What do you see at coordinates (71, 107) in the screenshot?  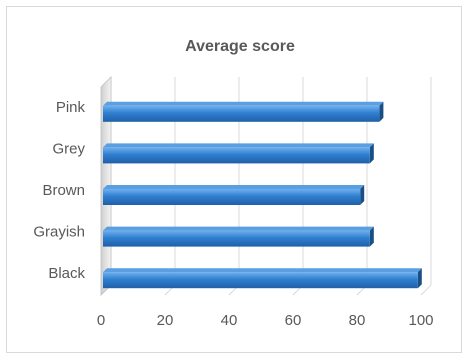 I see `category-label: Pink` at bounding box center [71, 107].